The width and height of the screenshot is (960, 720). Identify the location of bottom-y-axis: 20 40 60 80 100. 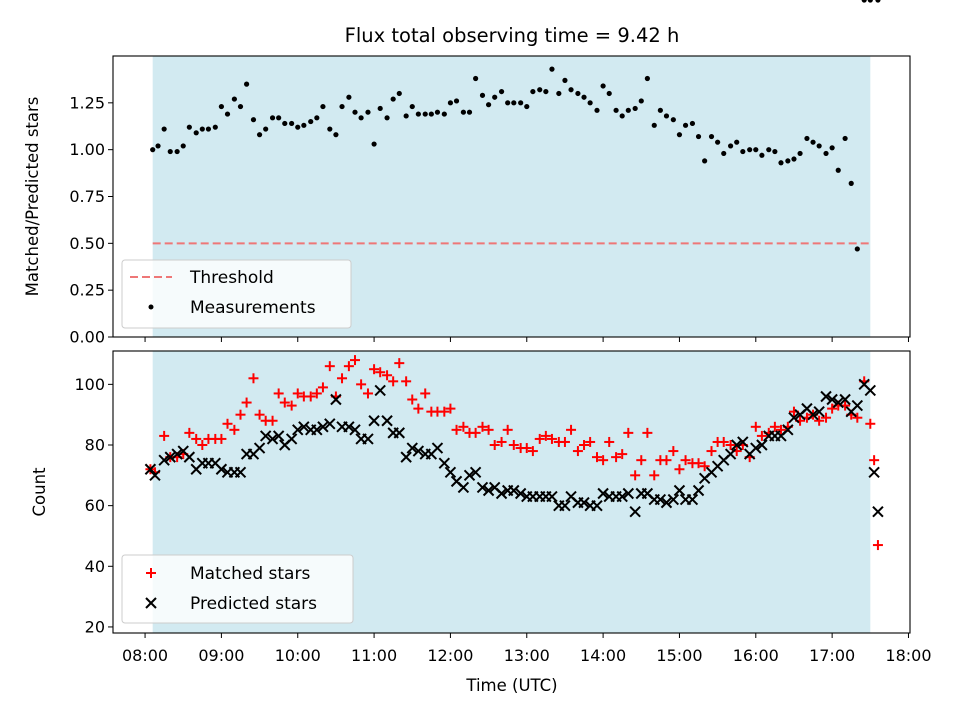
(93, 505).